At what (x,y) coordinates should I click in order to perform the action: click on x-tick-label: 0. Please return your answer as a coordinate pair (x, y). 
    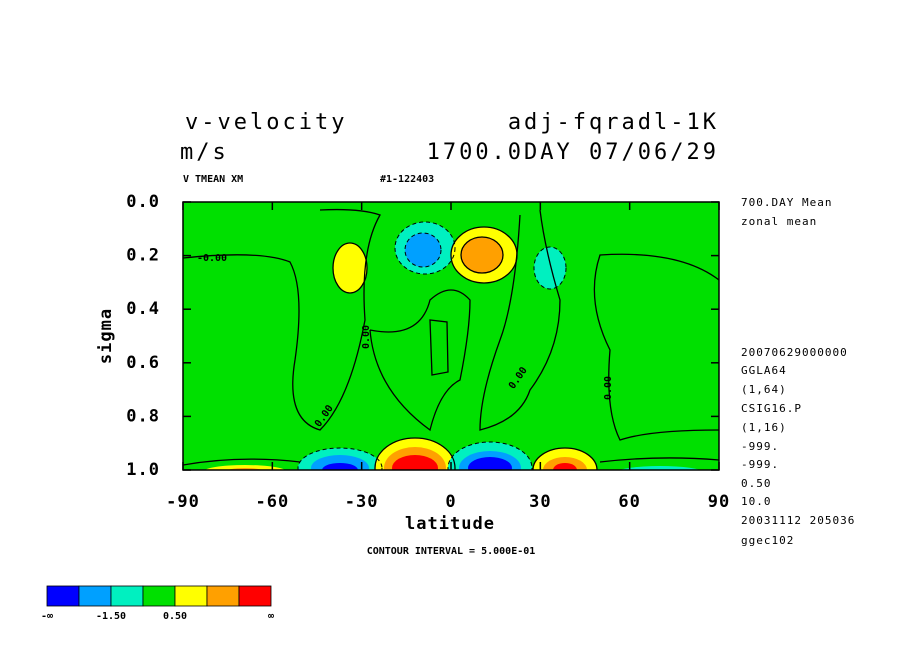
    Looking at the image, I should click on (450, 502).